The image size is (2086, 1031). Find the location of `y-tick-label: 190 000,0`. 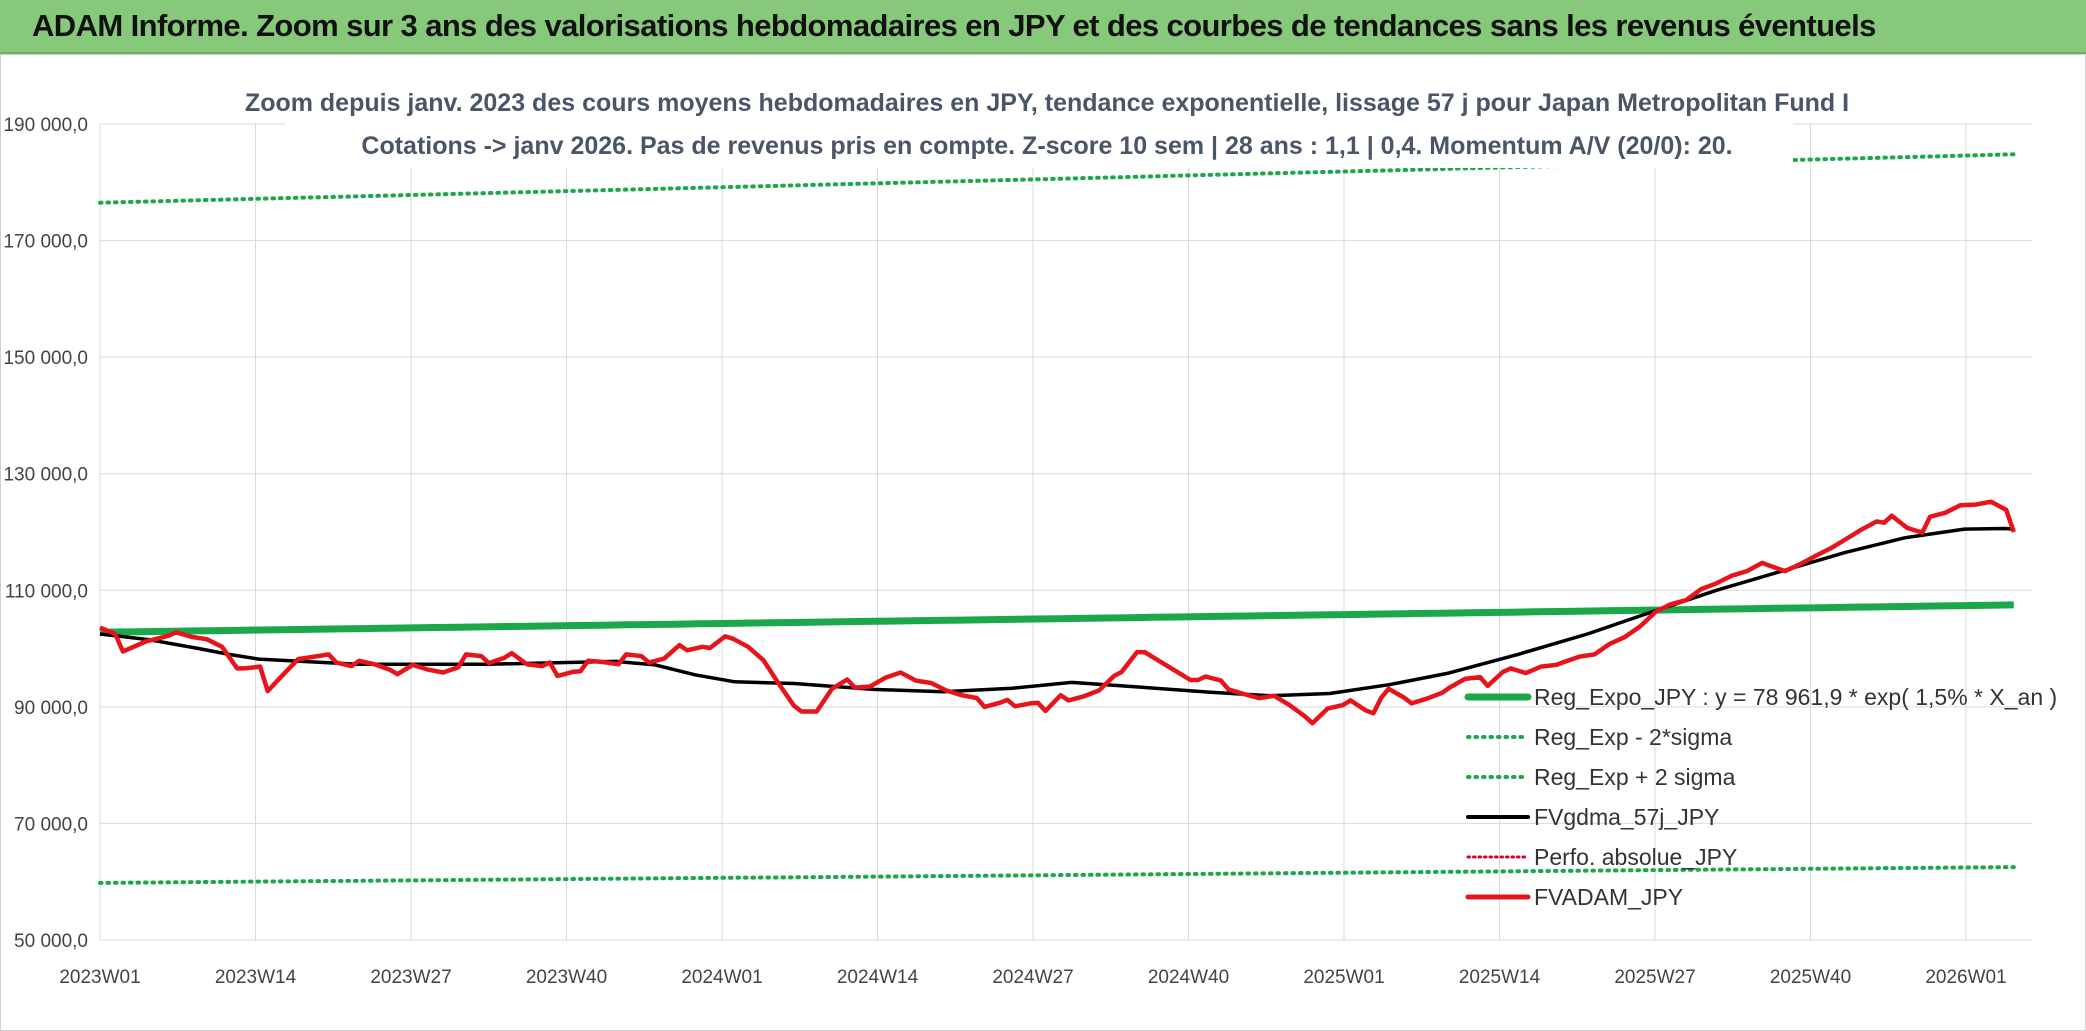

y-tick-label: 190 000,0 is located at coordinates (45, 125).